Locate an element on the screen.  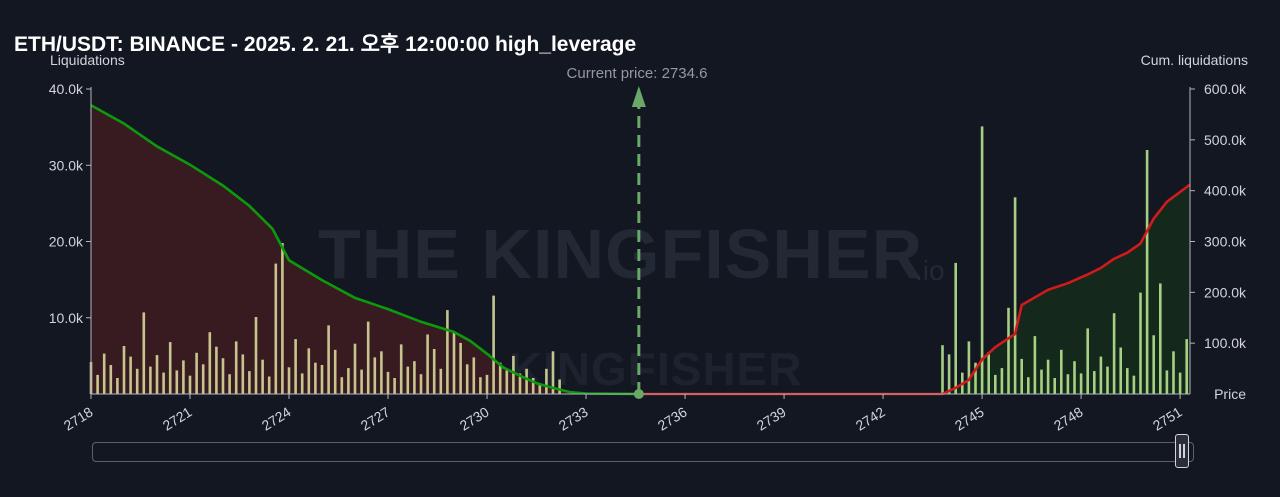
x-tick-label: 2721 is located at coordinates (177, 418).